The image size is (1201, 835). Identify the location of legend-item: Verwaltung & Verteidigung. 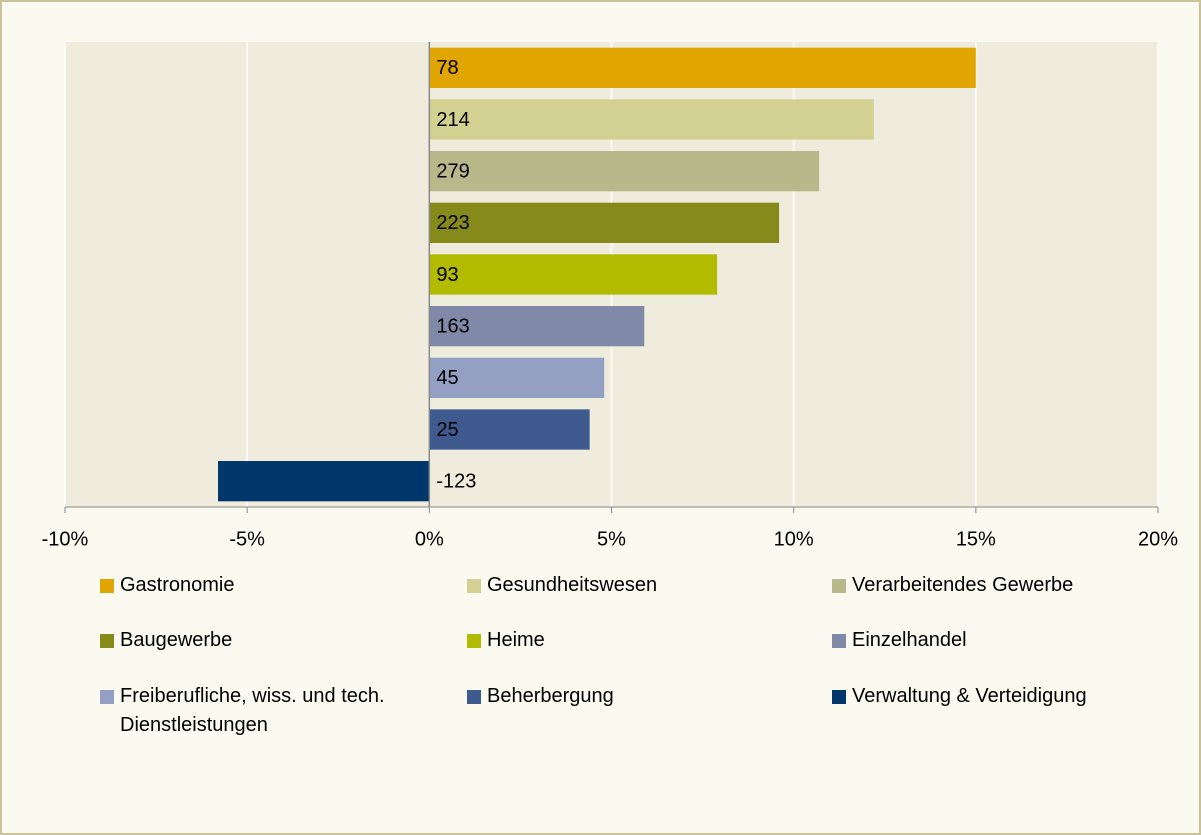
(992, 696).